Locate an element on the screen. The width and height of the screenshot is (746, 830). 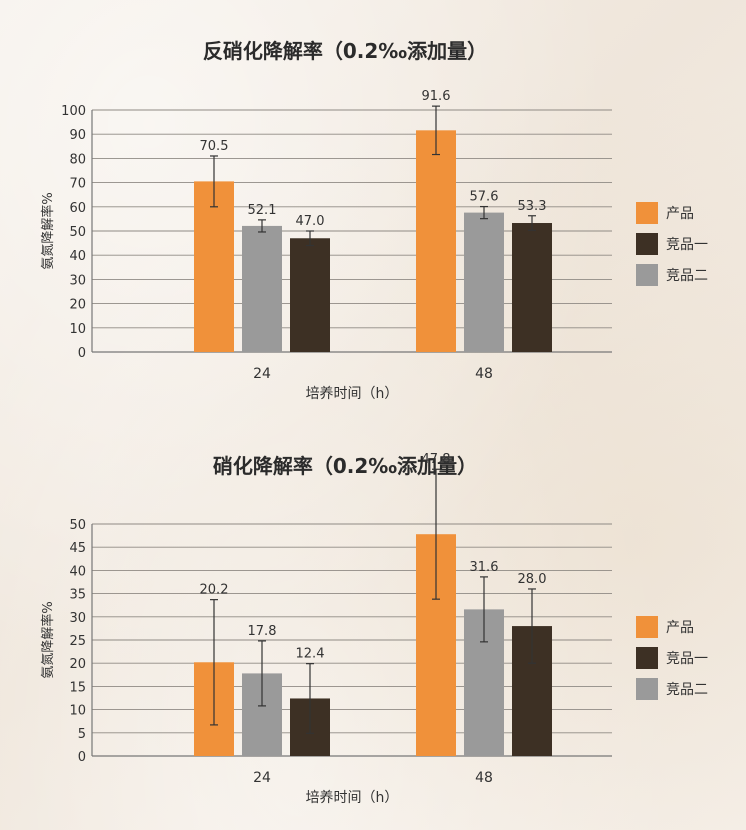
y-tick-label: 100 is located at coordinates (73, 111).